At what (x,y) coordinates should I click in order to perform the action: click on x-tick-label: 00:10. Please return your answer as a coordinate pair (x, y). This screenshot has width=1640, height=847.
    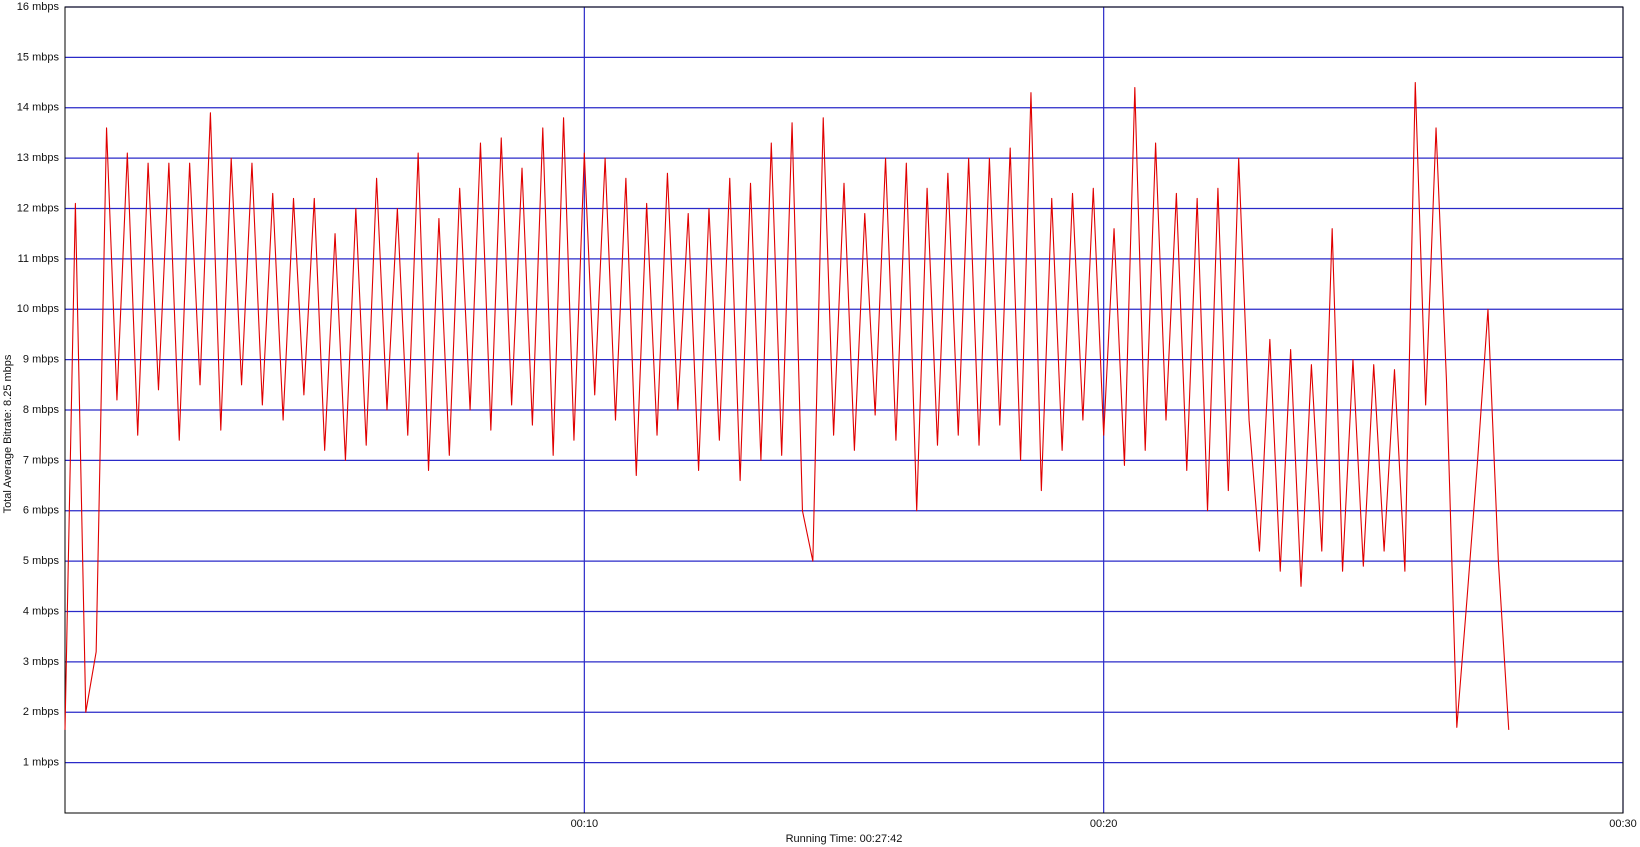
    Looking at the image, I should click on (585, 824).